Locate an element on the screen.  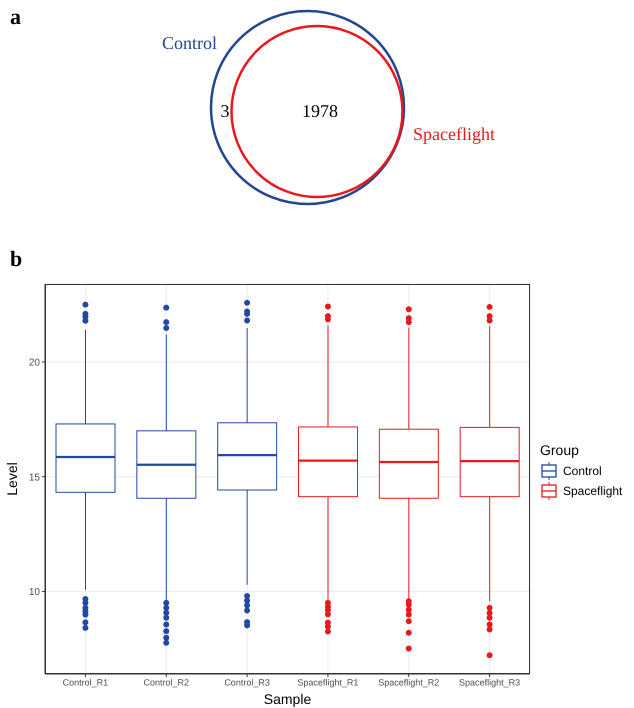
text: a is located at coordinates (15, 16).